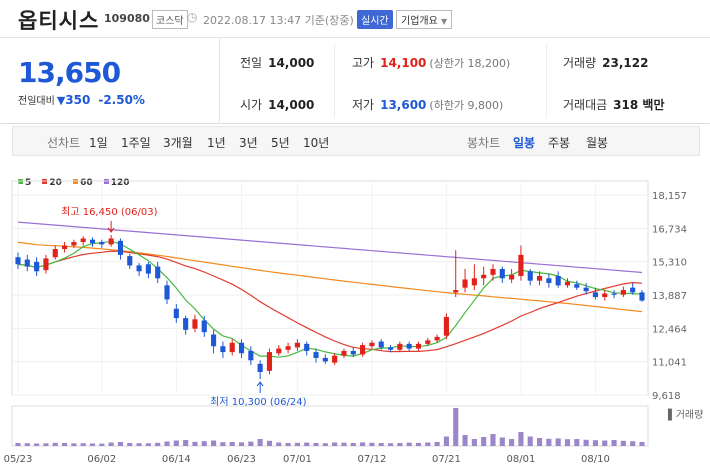 The width and height of the screenshot is (710, 471). What do you see at coordinates (375, 19) in the screenshot?
I see `realtime-badge: 실시간` at bounding box center [375, 19].